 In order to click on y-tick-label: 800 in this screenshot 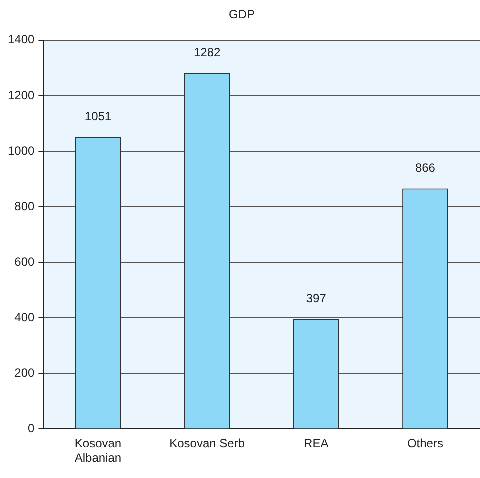, I will do `click(25, 206)`.